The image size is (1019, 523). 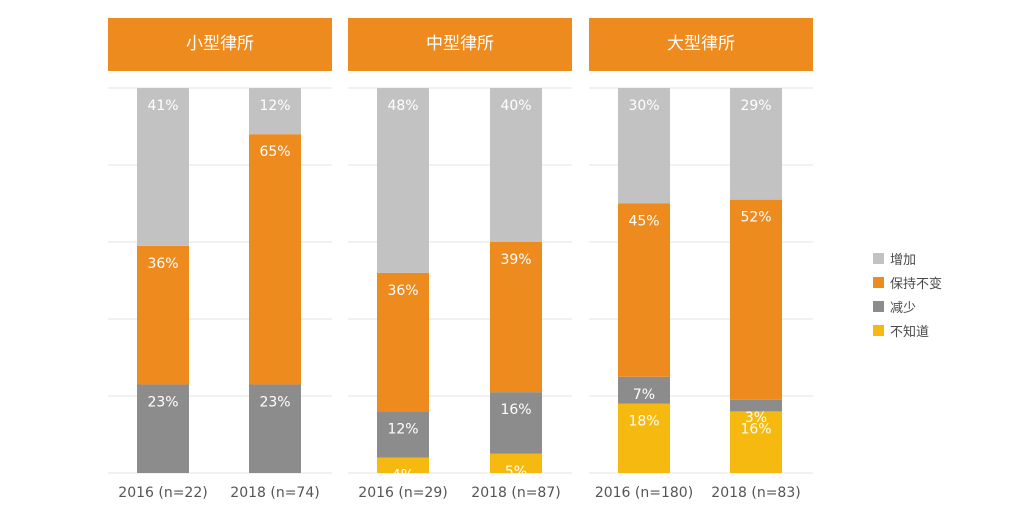 I want to click on data-label-unknown: 16%, so click(x=755, y=429).